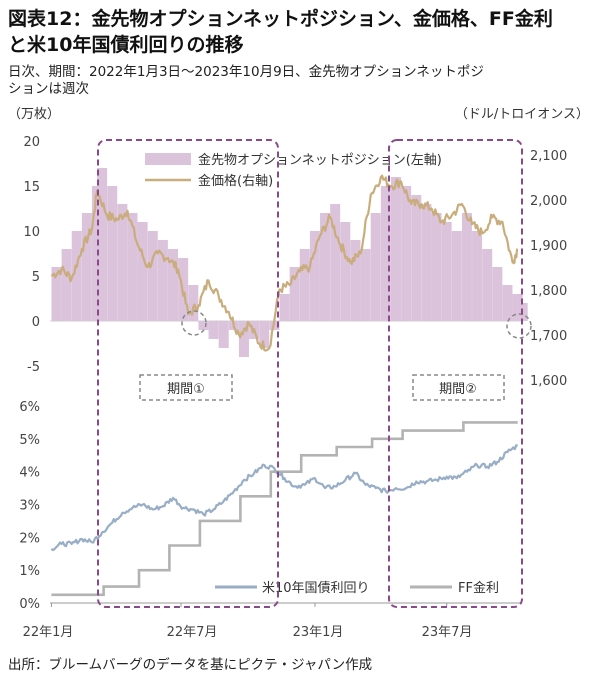 The width and height of the screenshot is (613, 684). I want to click on legend-swatch-net-position, so click(168, 159).